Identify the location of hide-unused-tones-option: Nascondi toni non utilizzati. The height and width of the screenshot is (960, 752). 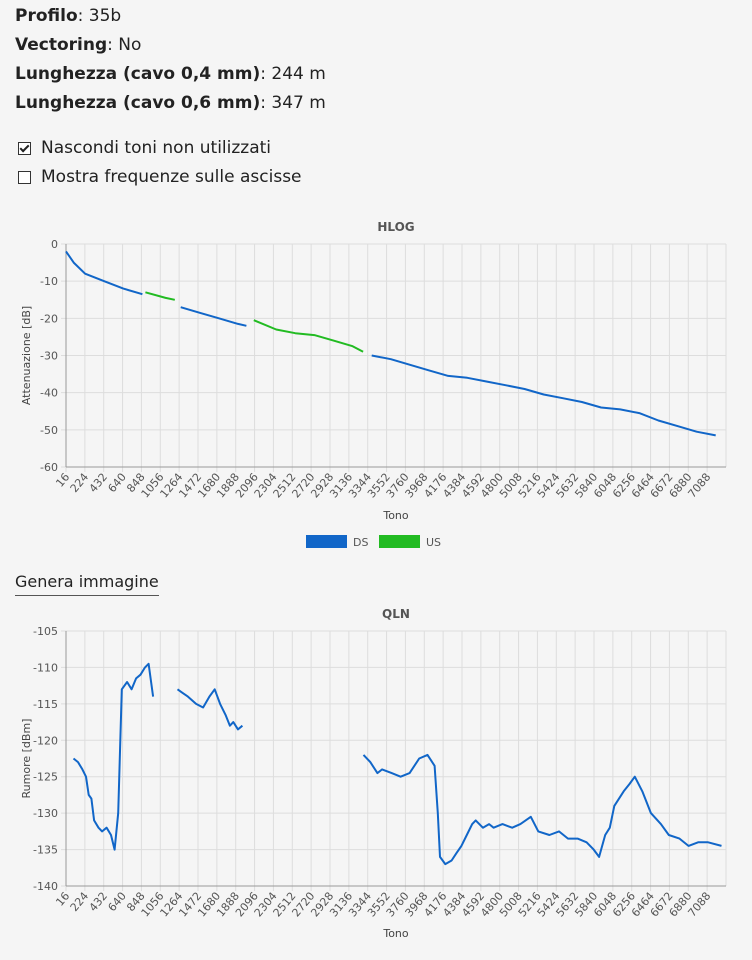
(160, 148).